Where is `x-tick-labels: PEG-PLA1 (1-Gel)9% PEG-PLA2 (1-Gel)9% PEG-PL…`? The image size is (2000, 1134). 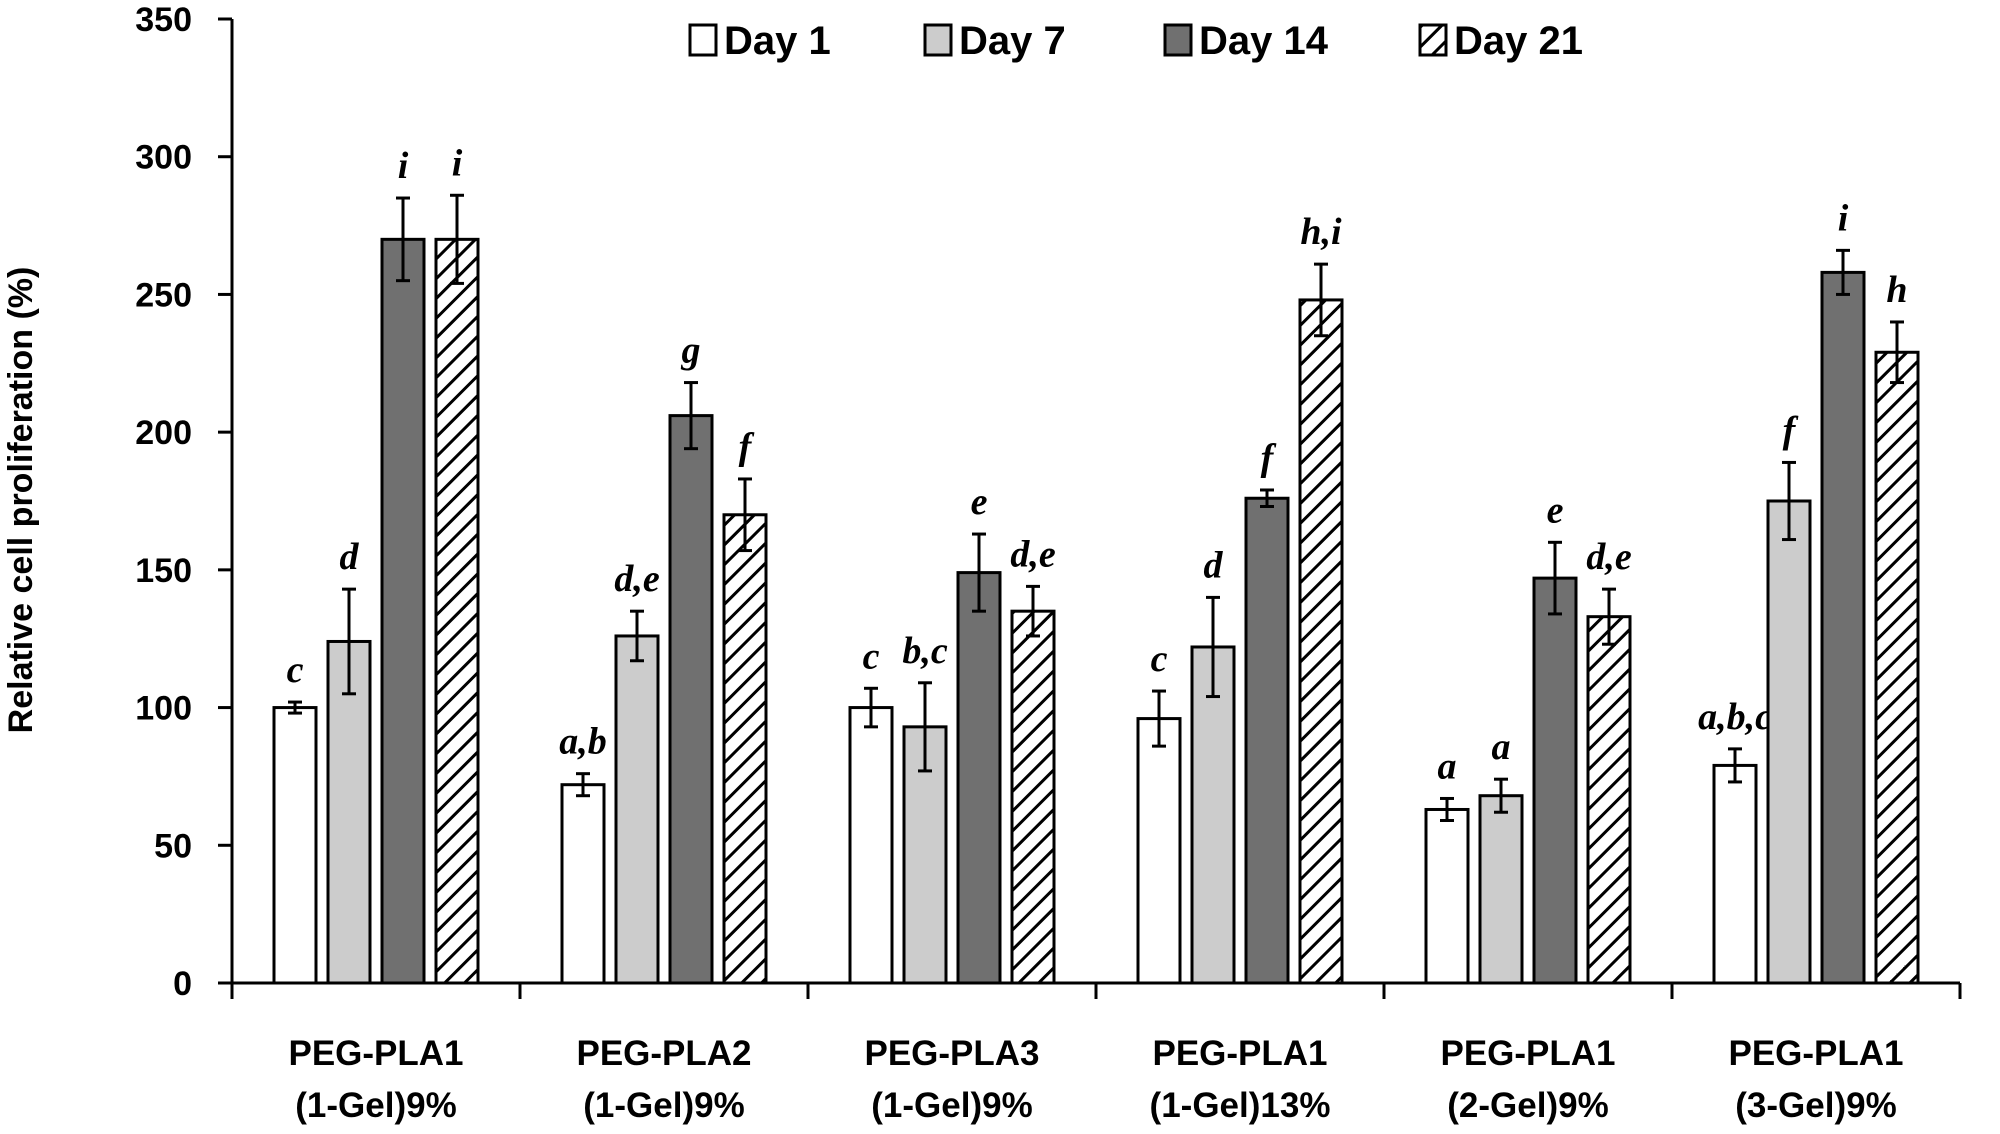
x-tick-labels: PEG-PLA1 (1-Gel)9% PEG-PLA2 (1-Gel)9% PEG-PL… is located at coordinates (1095, 1079).